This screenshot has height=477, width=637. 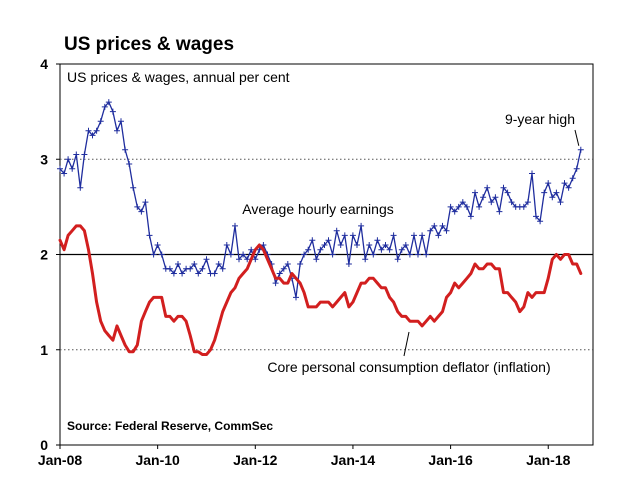 What do you see at coordinates (44, 255) in the screenshot?
I see `y-tick-label: 2` at bounding box center [44, 255].